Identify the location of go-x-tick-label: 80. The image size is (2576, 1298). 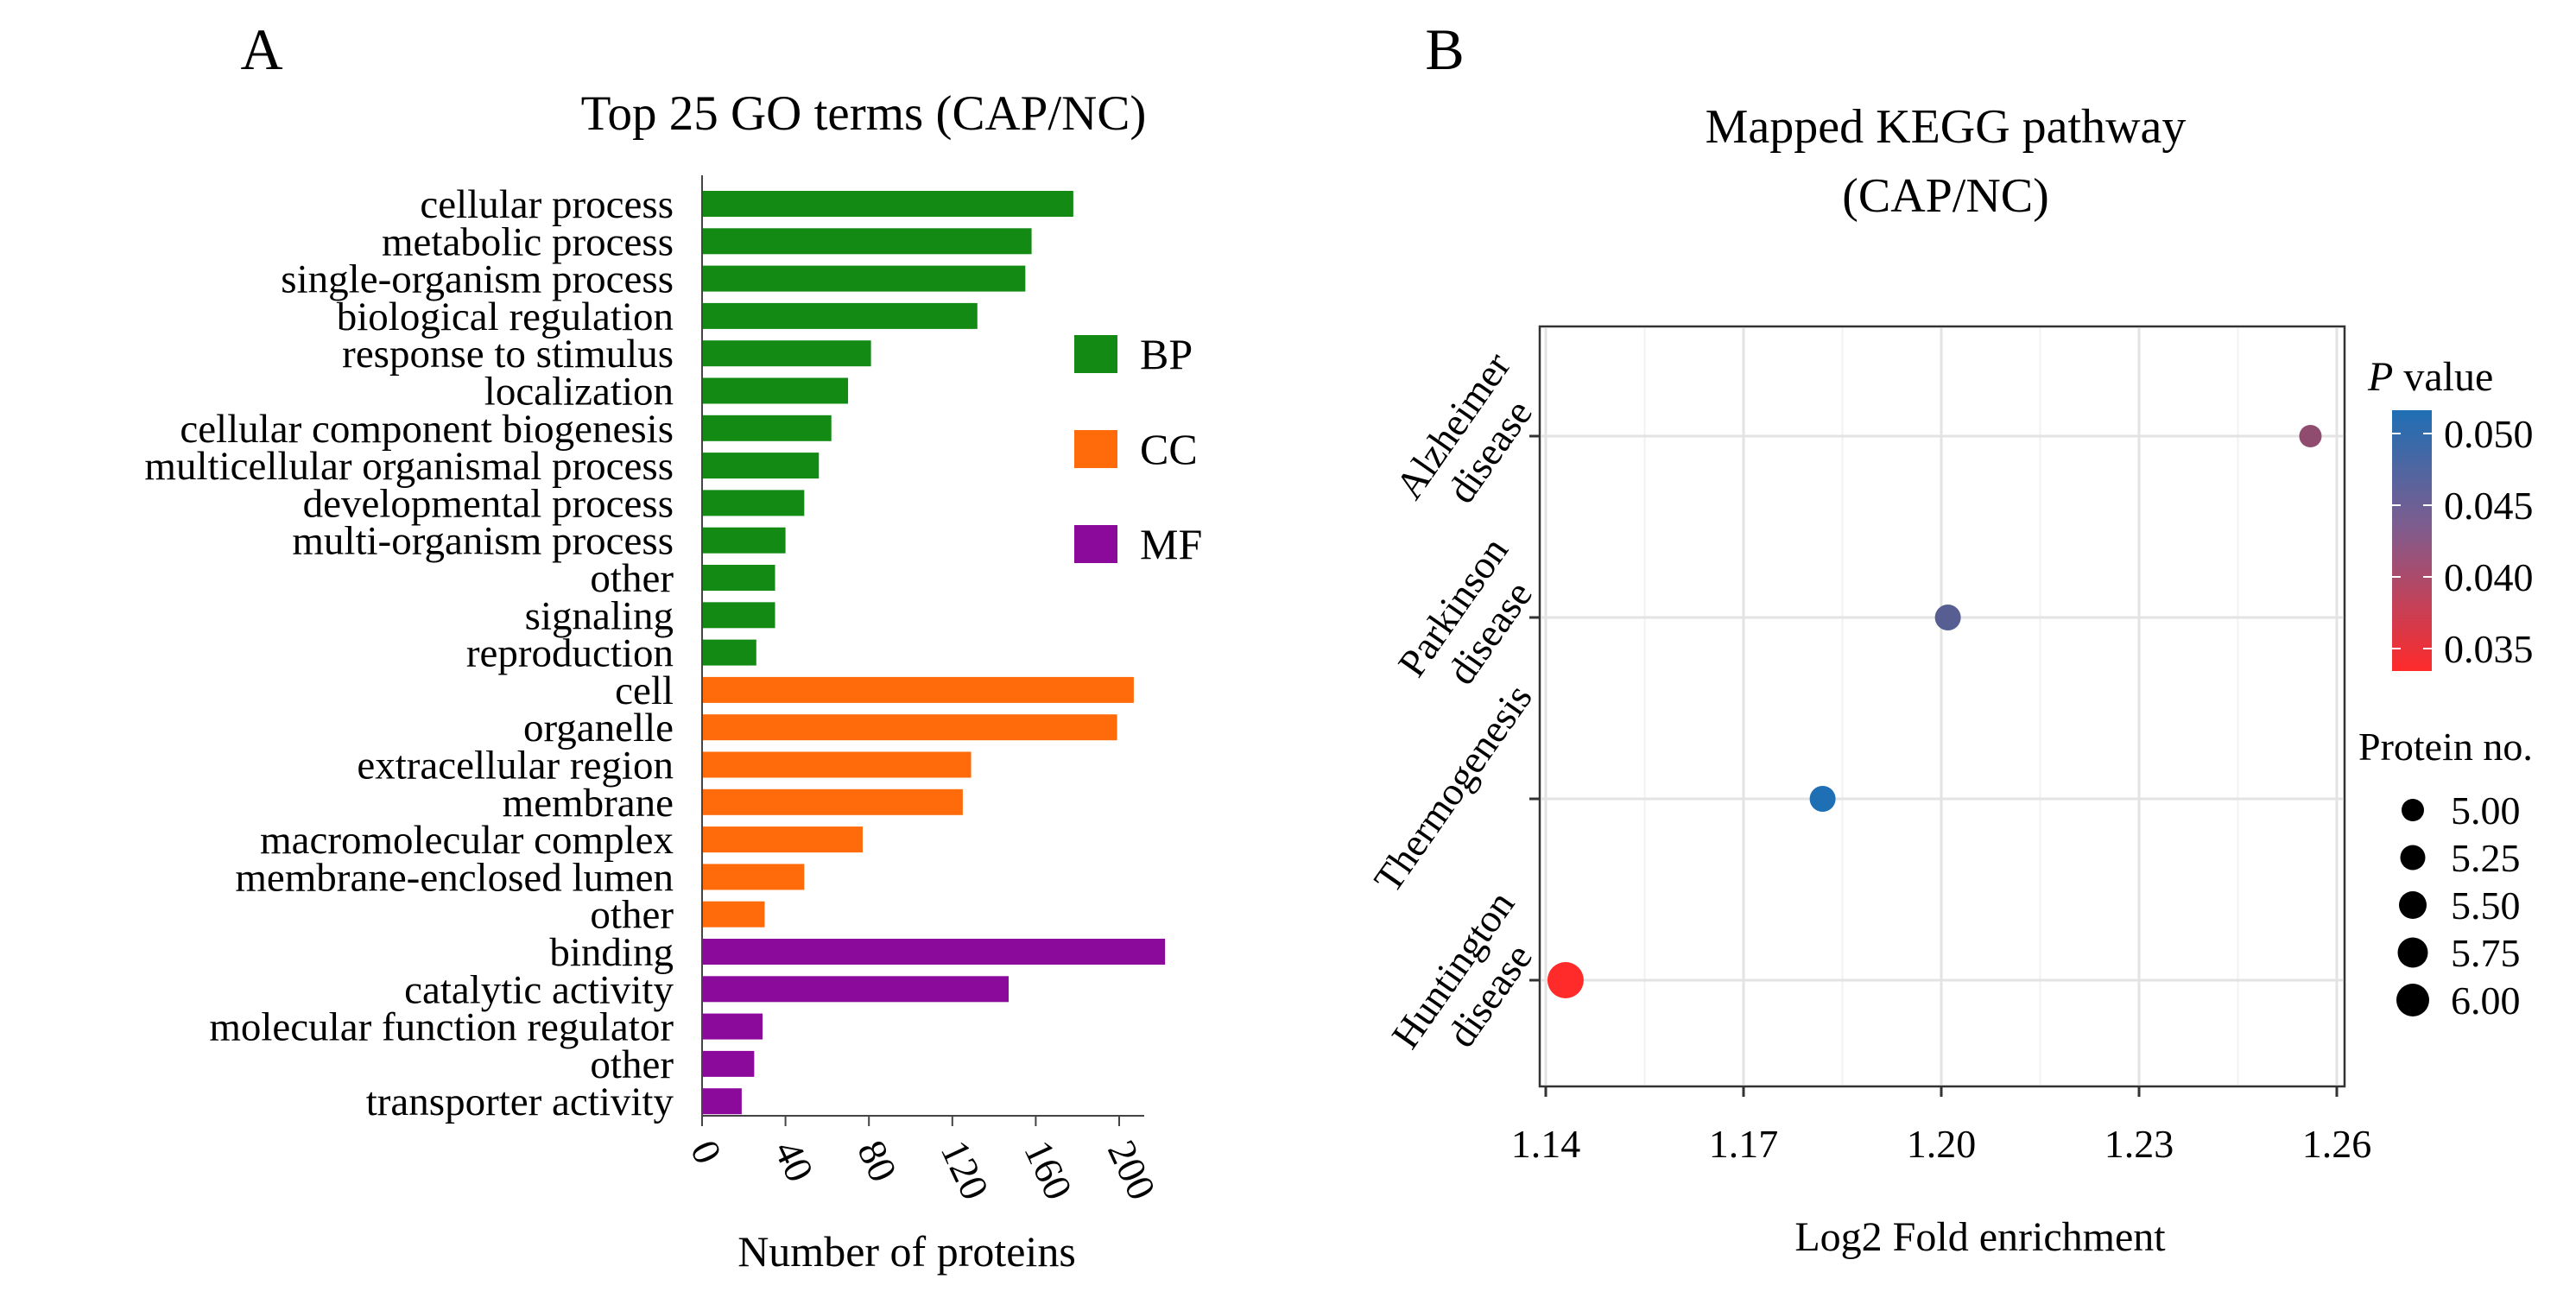
(877, 1161).